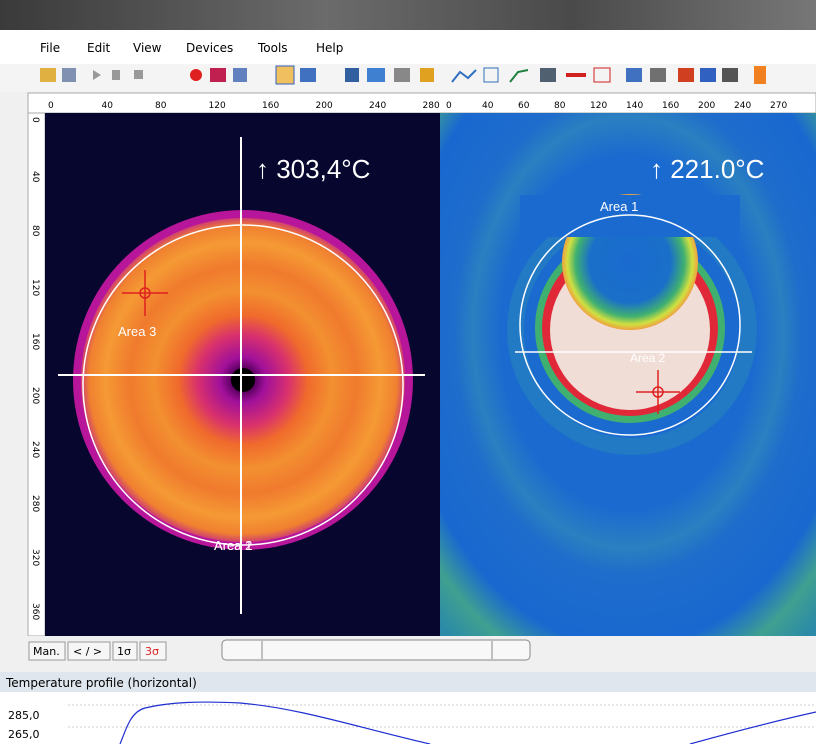 This screenshot has height=744, width=816. What do you see at coordinates (707, 169) in the screenshot?
I see `max-temperature: ↑ 221.0°C` at bounding box center [707, 169].